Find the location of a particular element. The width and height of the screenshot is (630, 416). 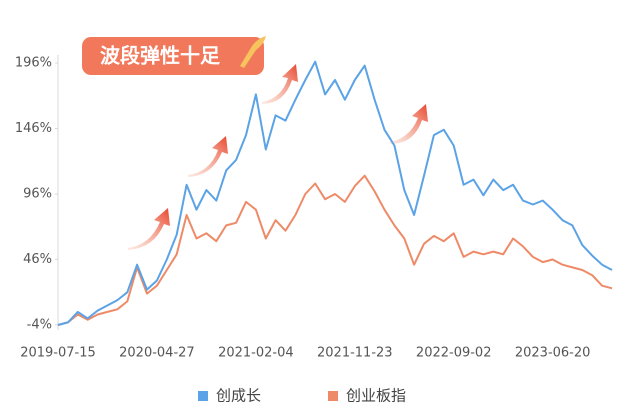

y-tick-label: -4% is located at coordinates (39, 325).